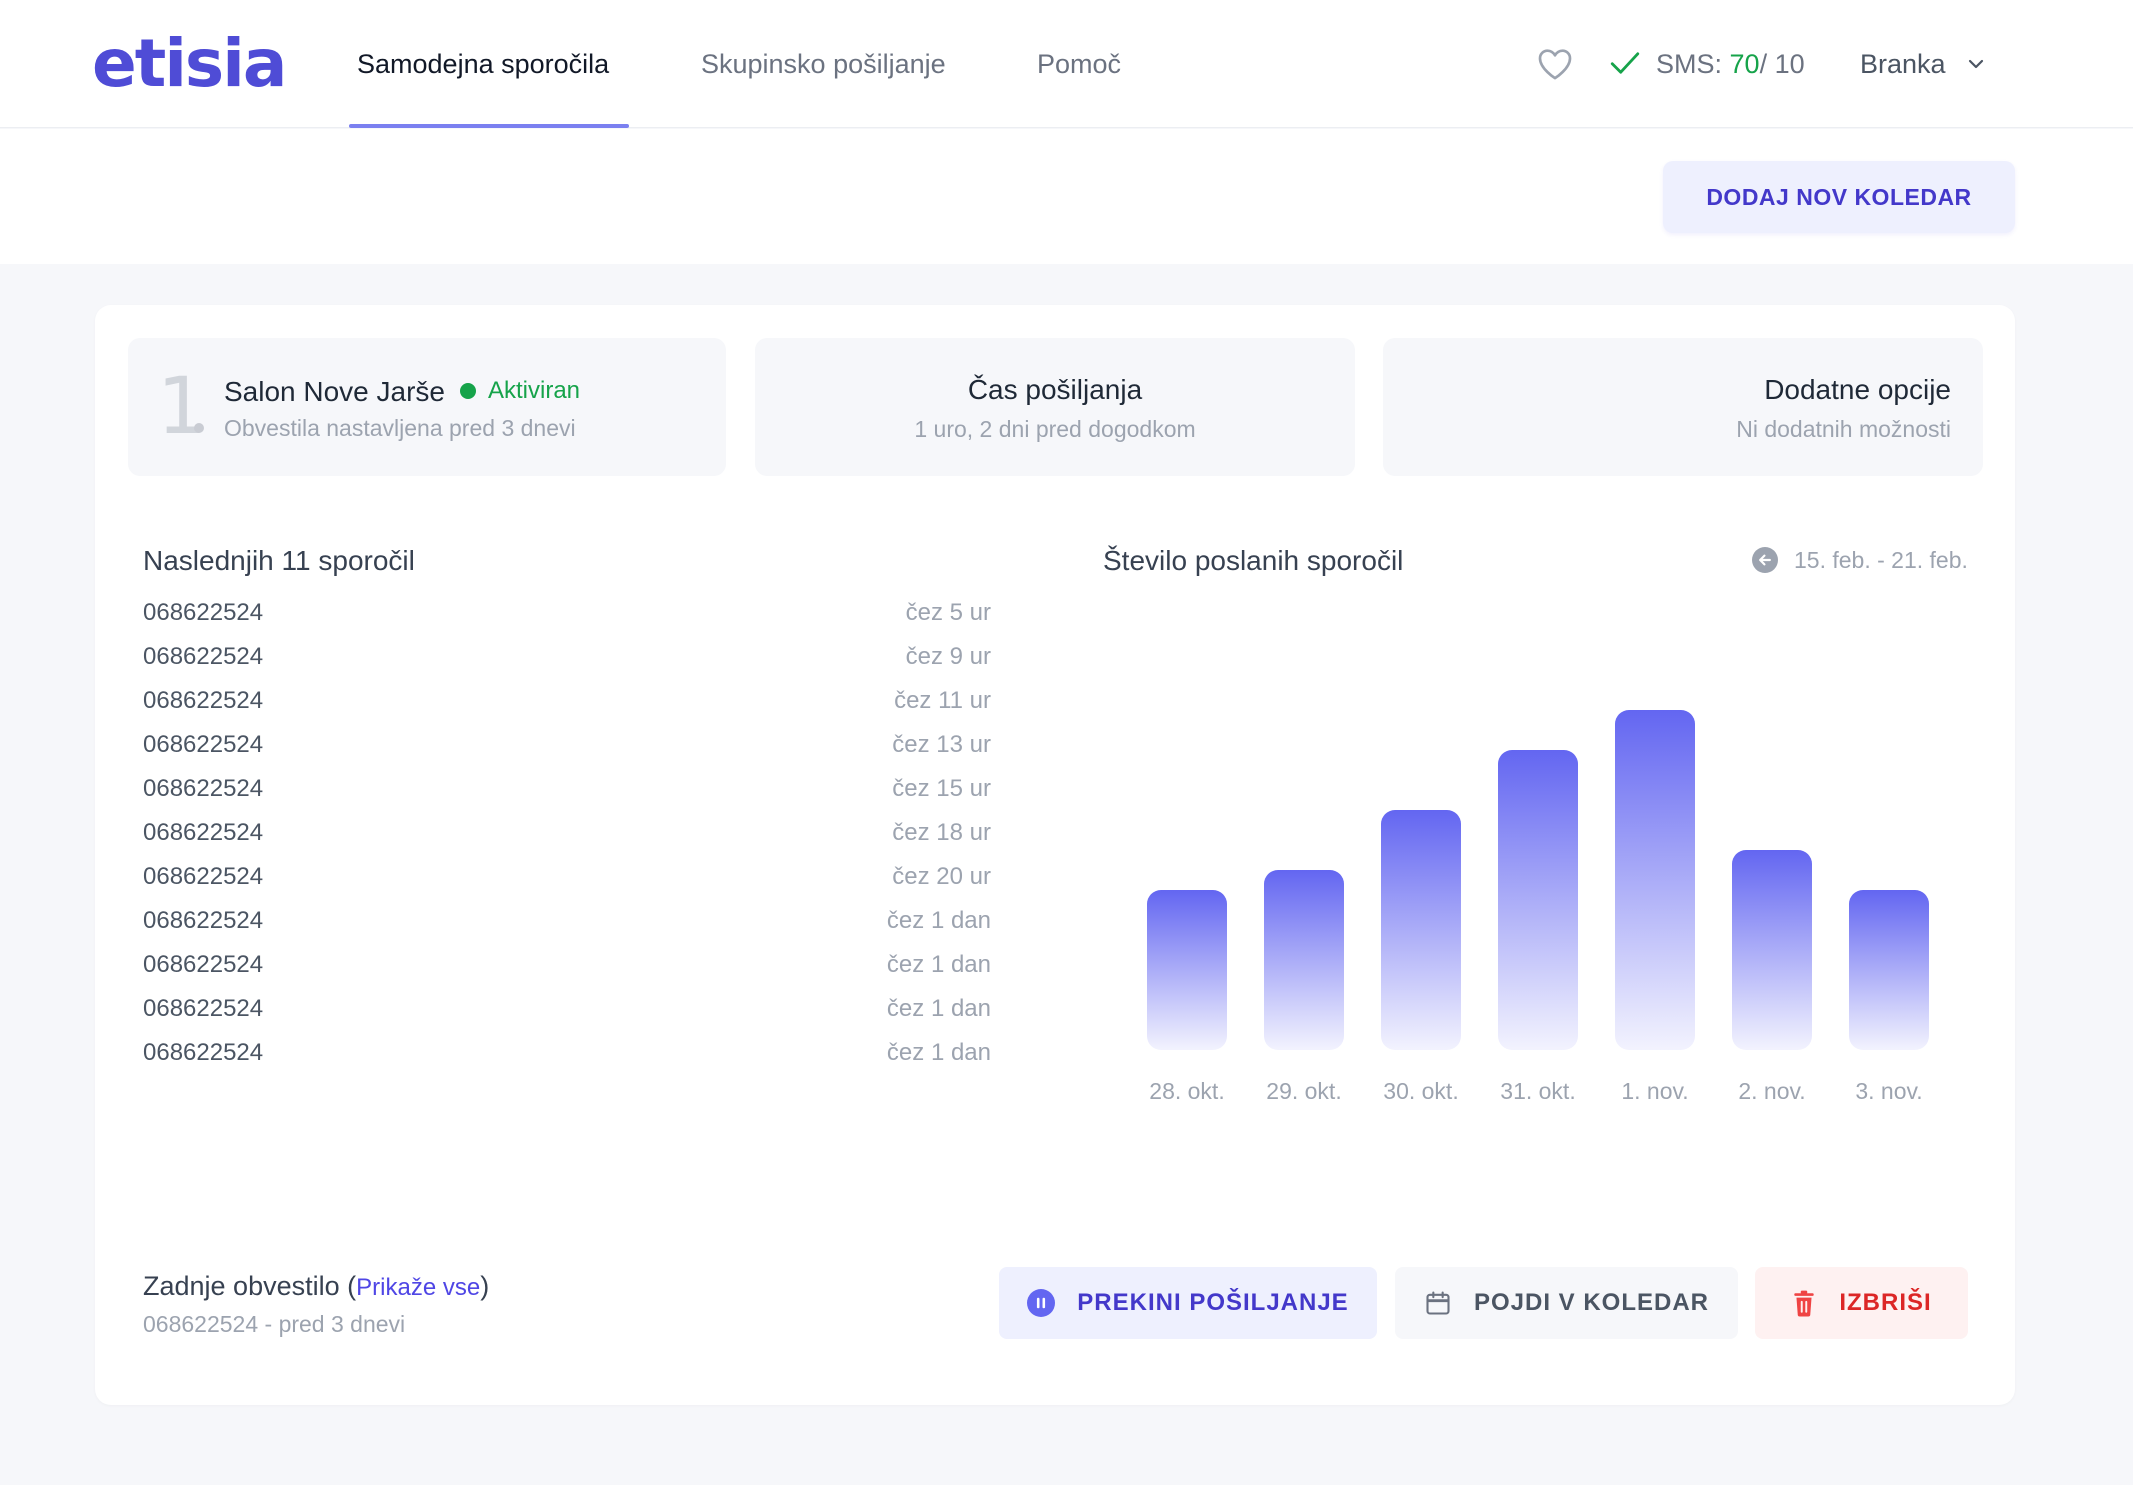 Image resolution: width=2133 pixels, height=1485 pixels. I want to click on tab-samodejna-sporocila: Samodejna sporočila, so click(483, 64).